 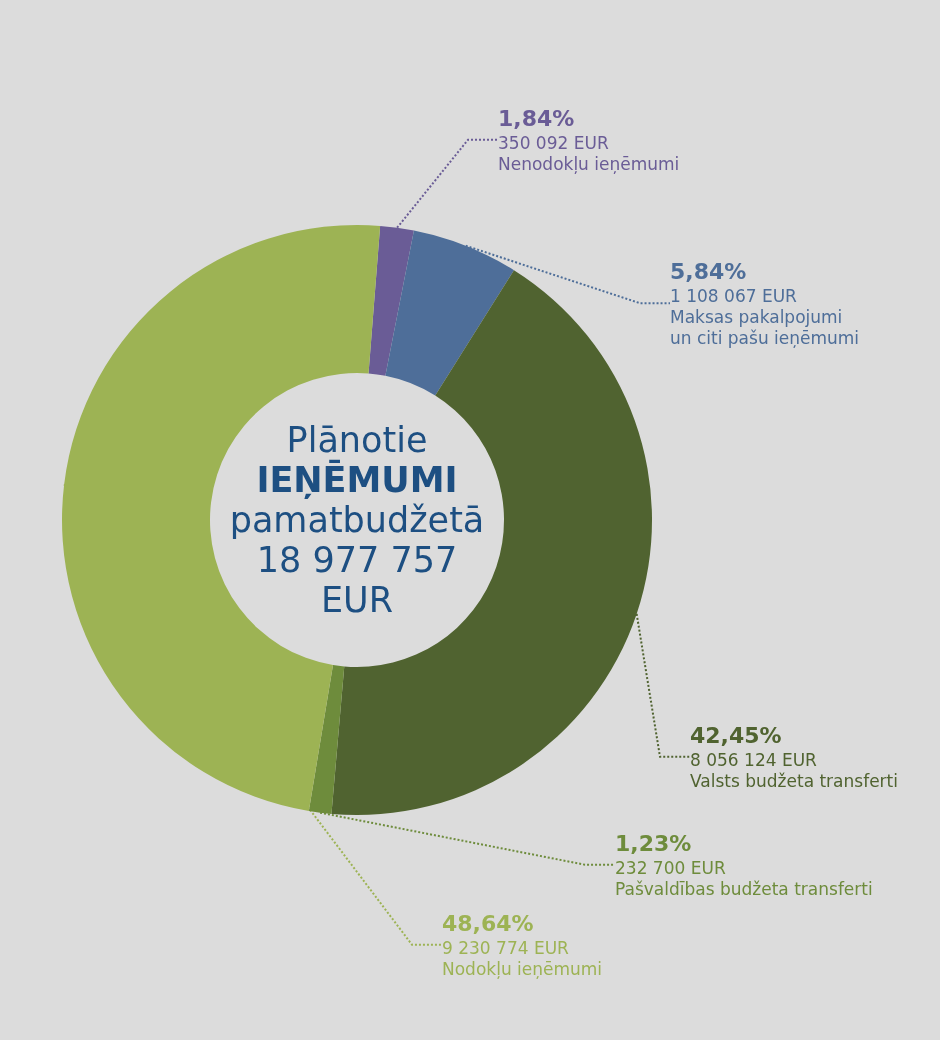 What do you see at coordinates (734, 282) in the screenshot?
I see `data-label: 5,84% 1 108 067 EUR` at bounding box center [734, 282].